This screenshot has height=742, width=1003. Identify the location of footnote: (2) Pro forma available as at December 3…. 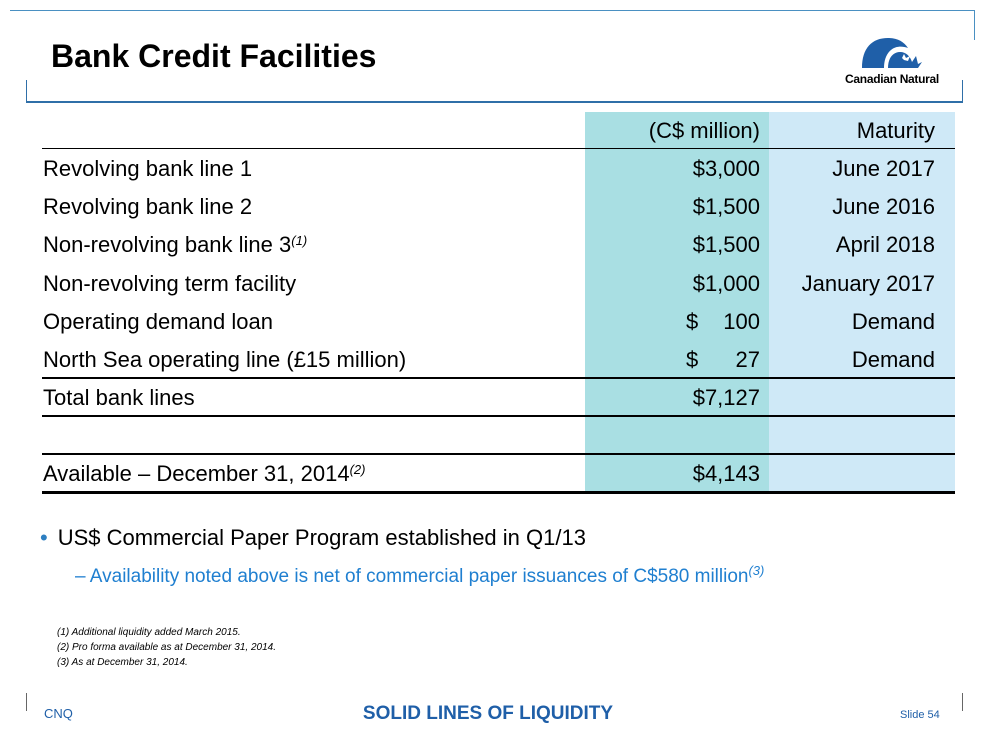
(166, 647).